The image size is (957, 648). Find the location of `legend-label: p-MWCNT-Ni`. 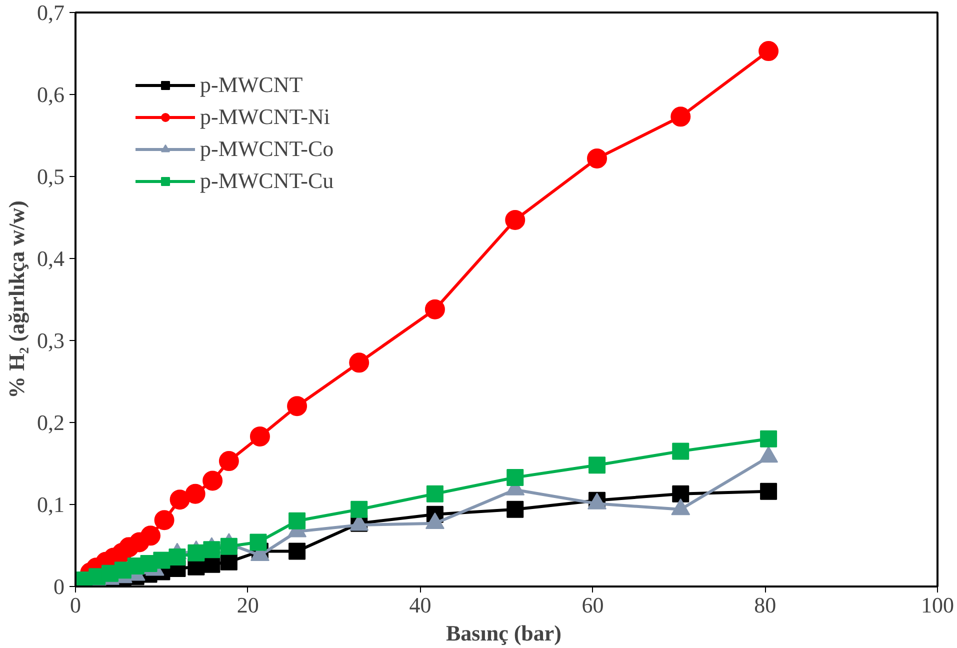

legend-label: p-MWCNT-Ni is located at coordinates (265, 117).